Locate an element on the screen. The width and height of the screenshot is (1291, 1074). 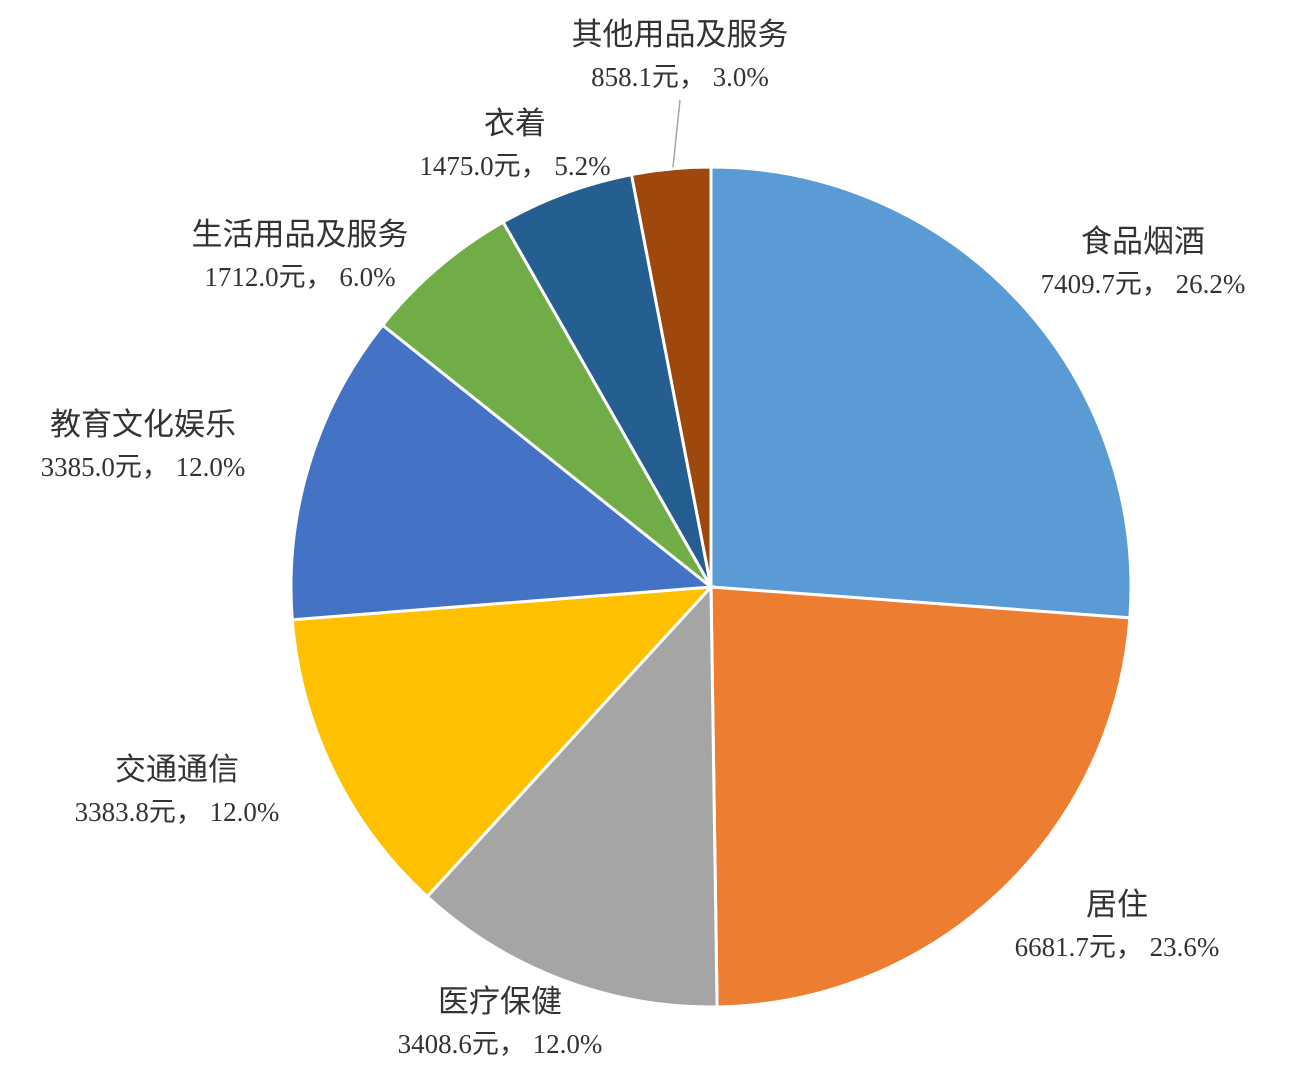
slice-name: 交通通信 is located at coordinates (177, 769).